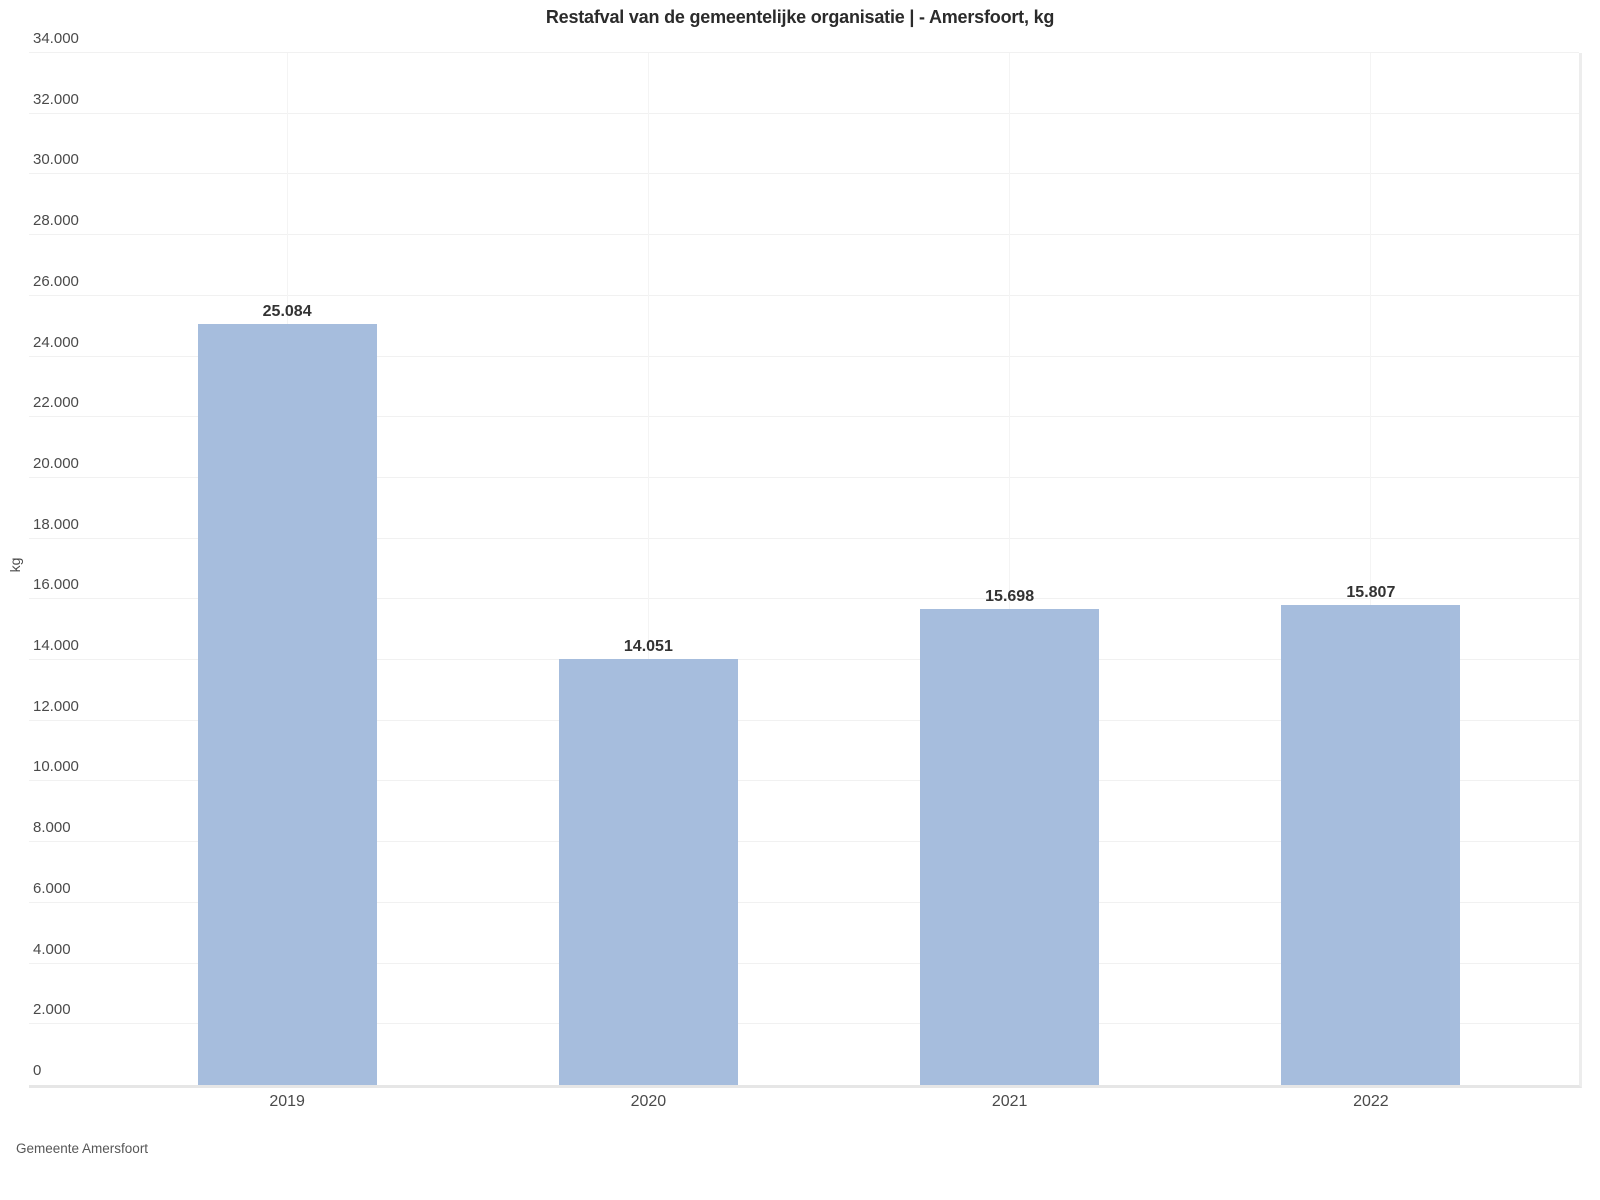 Image resolution: width=1600 pixels, height=1200 pixels. What do you see at coordinates (56, 403) in the screenshot?
I see `y-tick-label: 22.000` at bounding box center [56, 403].